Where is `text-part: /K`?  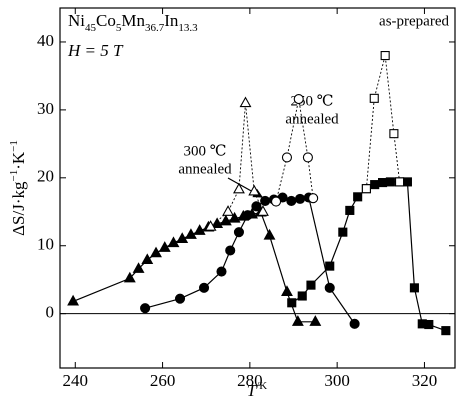 text-part: /K is located at coordinates (261, 386).